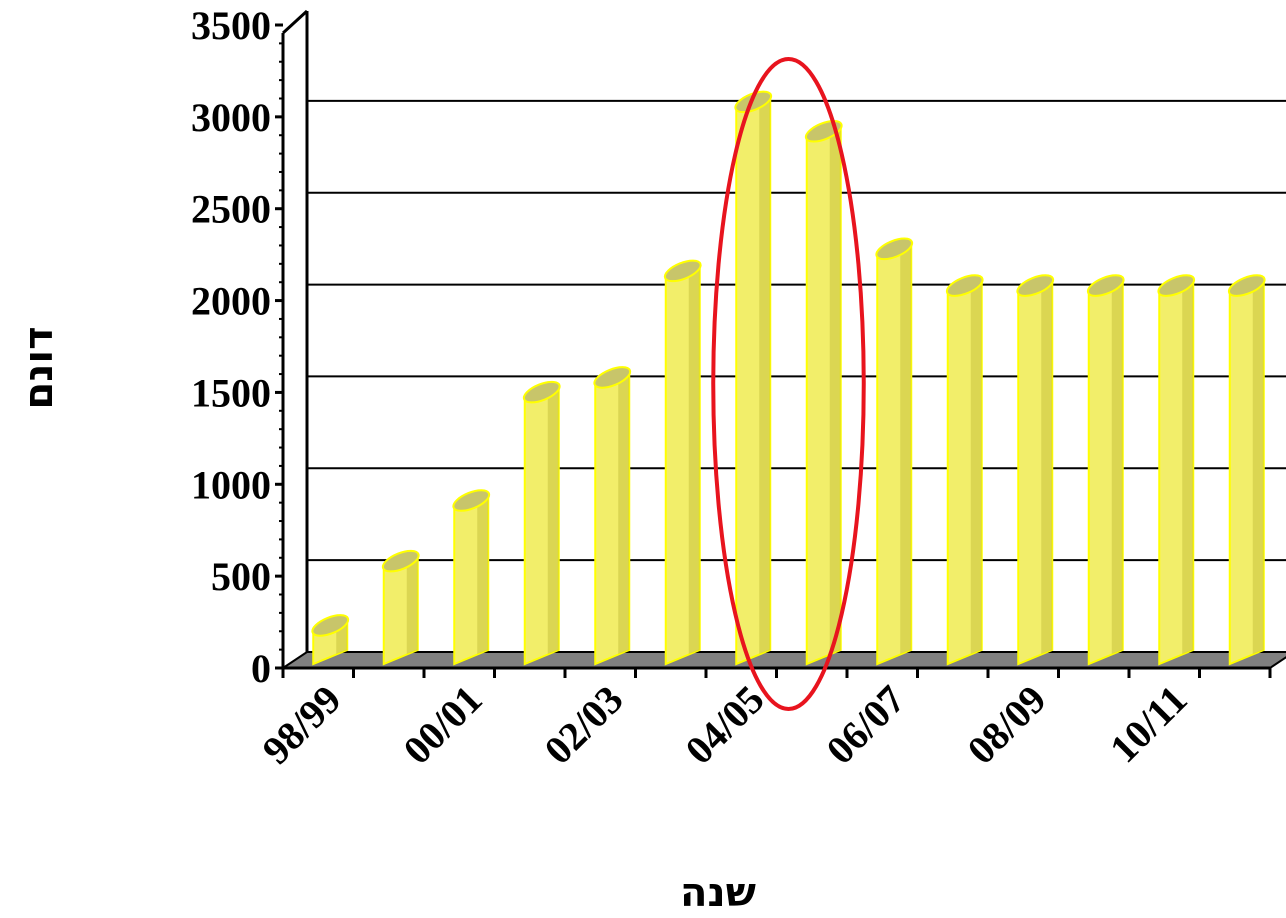 The image size is (1286, 918). I want to click on top-depth-edge, so click(295, 22).